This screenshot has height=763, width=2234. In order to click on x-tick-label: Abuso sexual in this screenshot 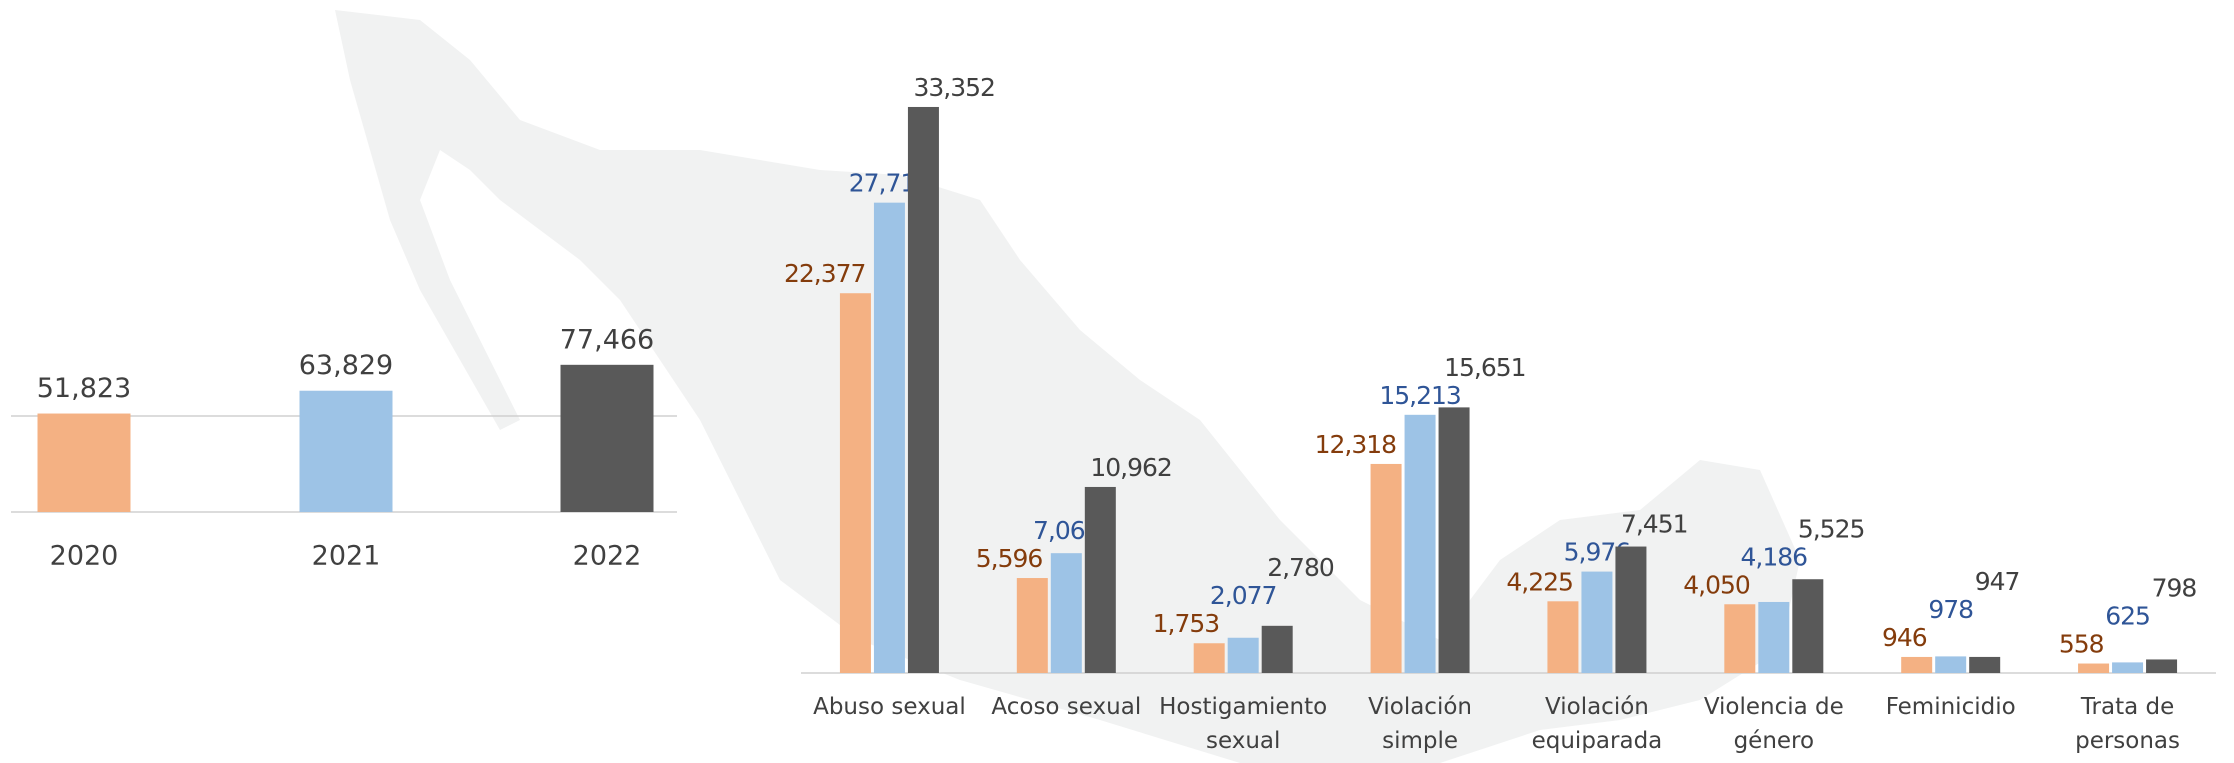, I will do `click(889, 707)`.